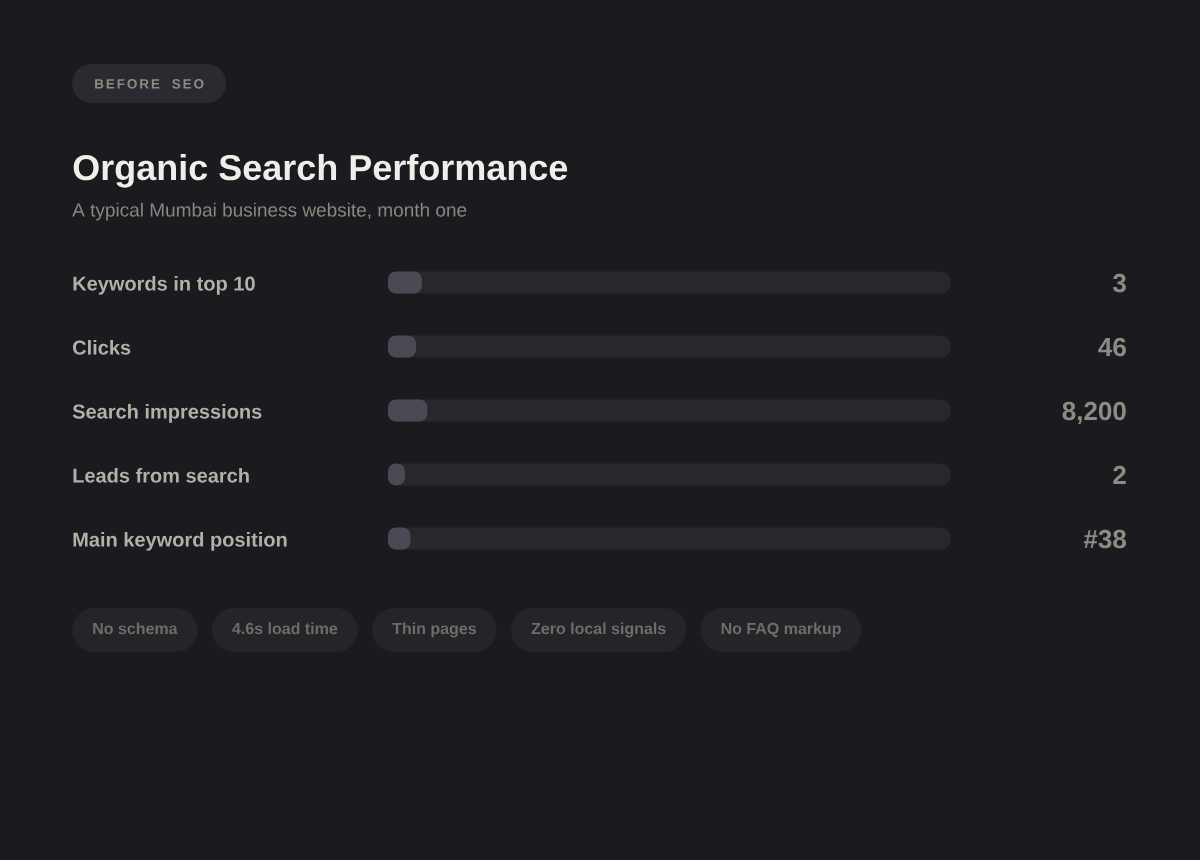  What do you see at coordinates (102, 347) in the screenshot?
I see `y-tick-label: Clicks` at bounding box center [102, 347].